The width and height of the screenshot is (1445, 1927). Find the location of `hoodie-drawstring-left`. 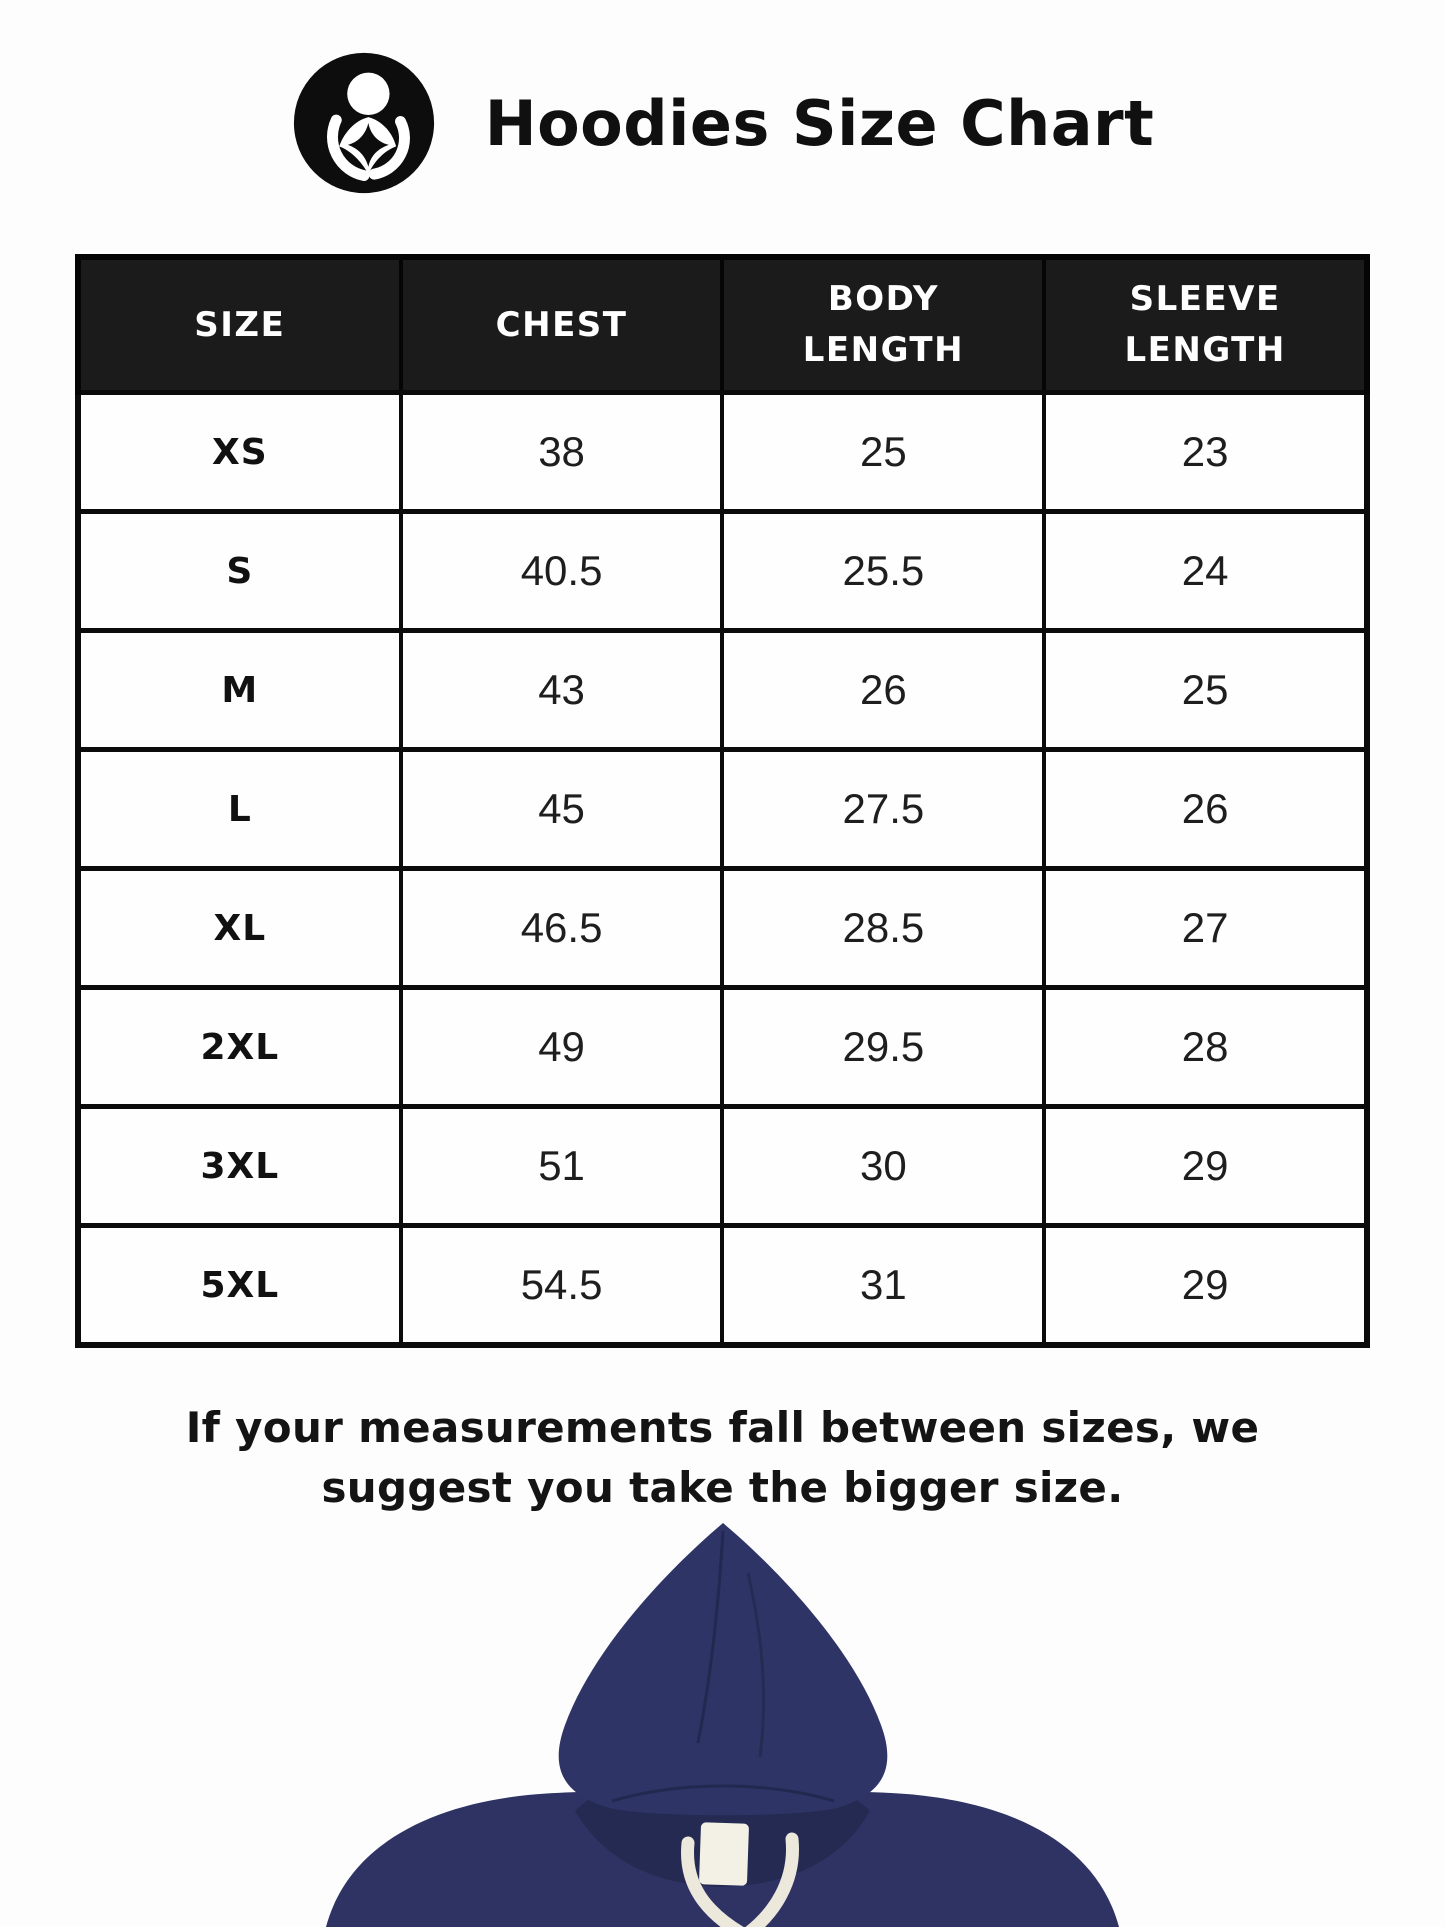

hoodie-drawstring-left is located at coordinates (712, 1881).